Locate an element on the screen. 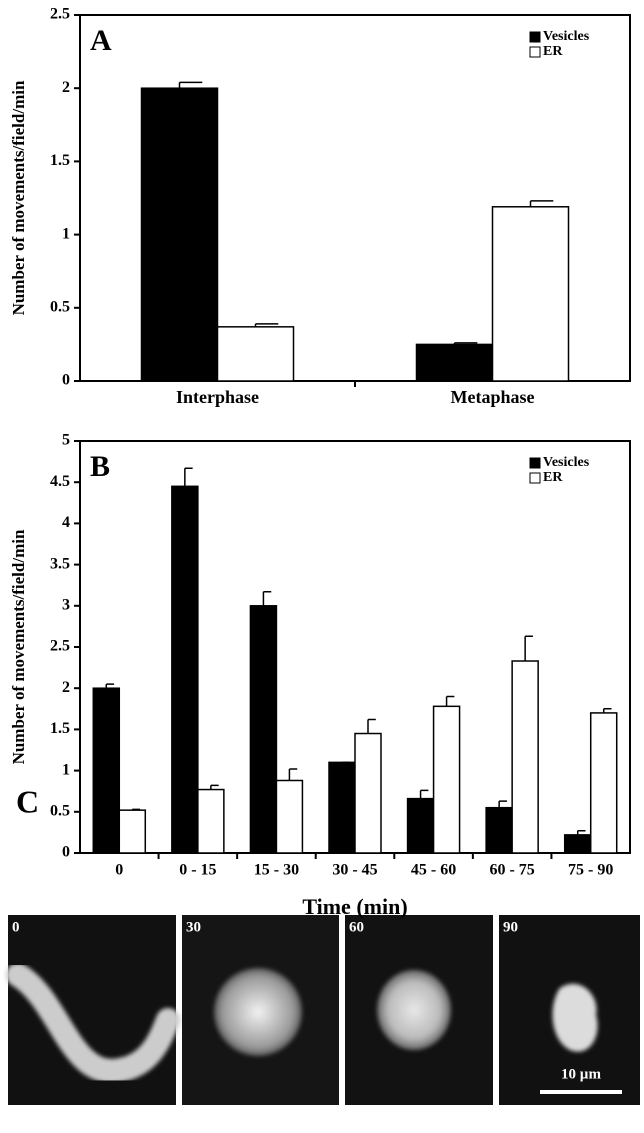 The width and height of the screenshot is (644, 1133). panel-label: B is located at coordinates (100, 466).